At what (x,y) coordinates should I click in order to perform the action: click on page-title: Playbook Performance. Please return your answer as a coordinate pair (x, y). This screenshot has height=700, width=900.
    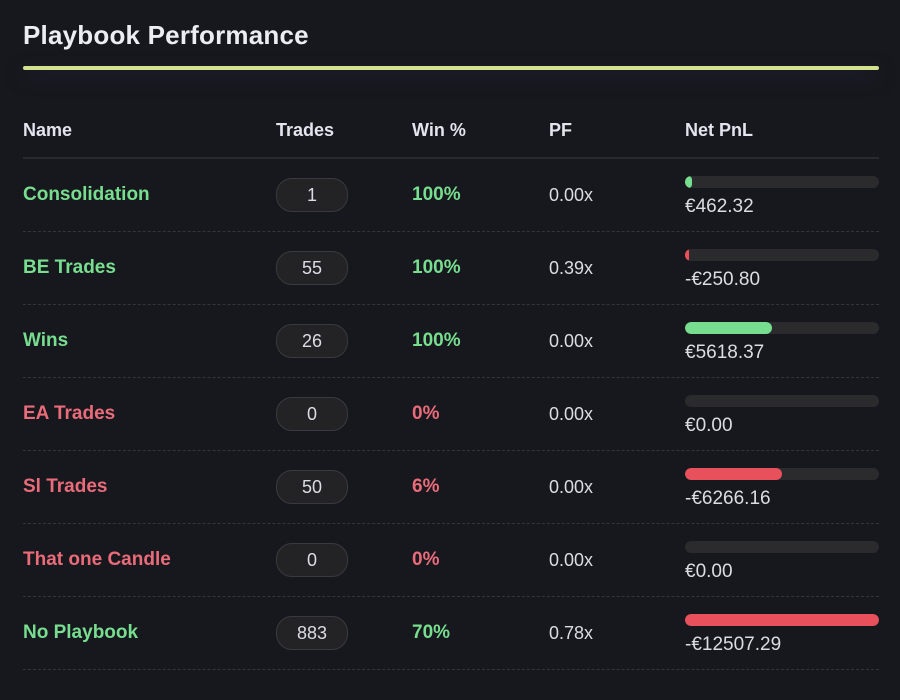
    Looking at the image, I should click on (166, 35).